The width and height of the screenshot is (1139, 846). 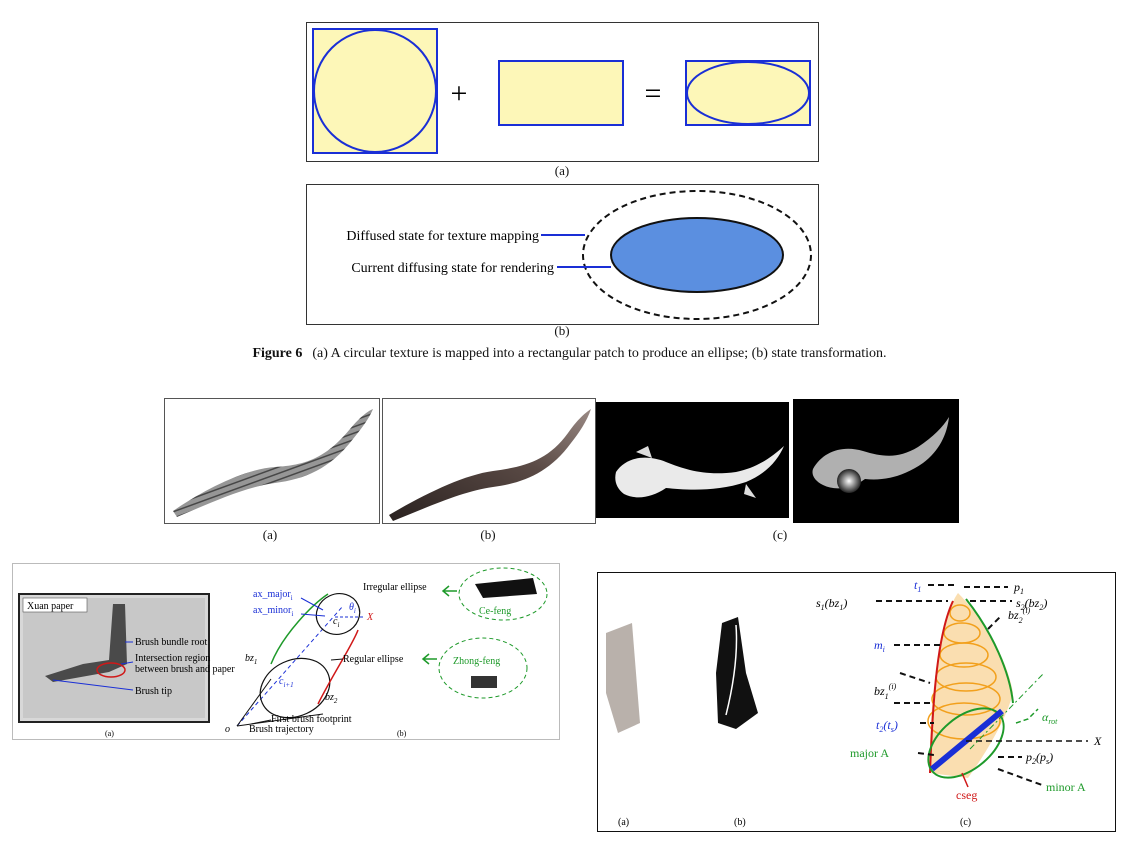 I want to click on first-footprint-label: First brush footprint, so click(x=311, y=719).